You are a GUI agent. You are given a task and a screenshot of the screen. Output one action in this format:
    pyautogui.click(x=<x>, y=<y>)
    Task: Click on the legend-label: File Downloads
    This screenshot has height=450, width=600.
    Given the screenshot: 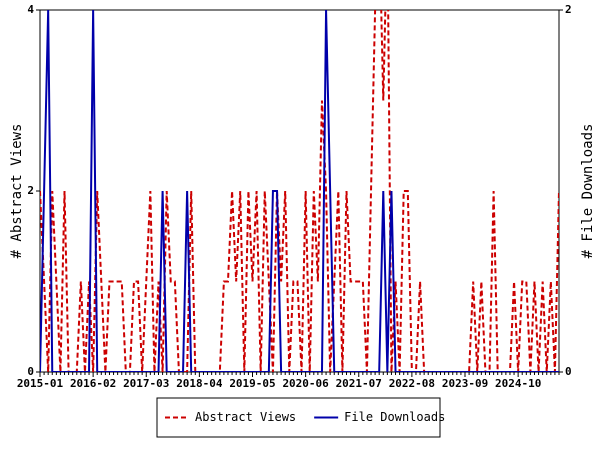 What is the action you would take?
    pyautogui.click(x=394, y=417)
    